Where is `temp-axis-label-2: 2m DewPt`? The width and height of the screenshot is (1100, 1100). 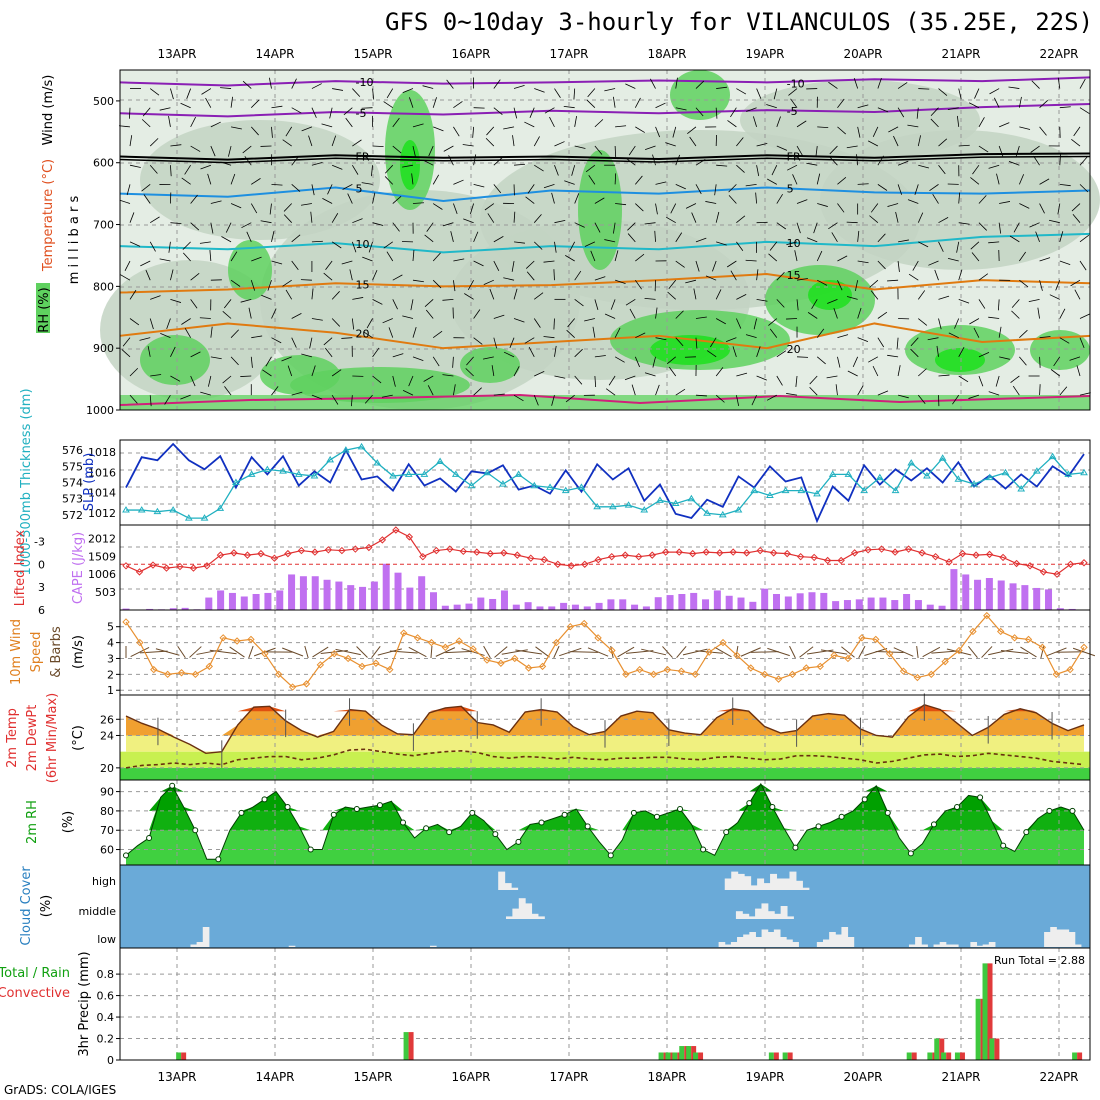 temp-axis-label-2: 2m DewPt is located at coordinates (32, 738).